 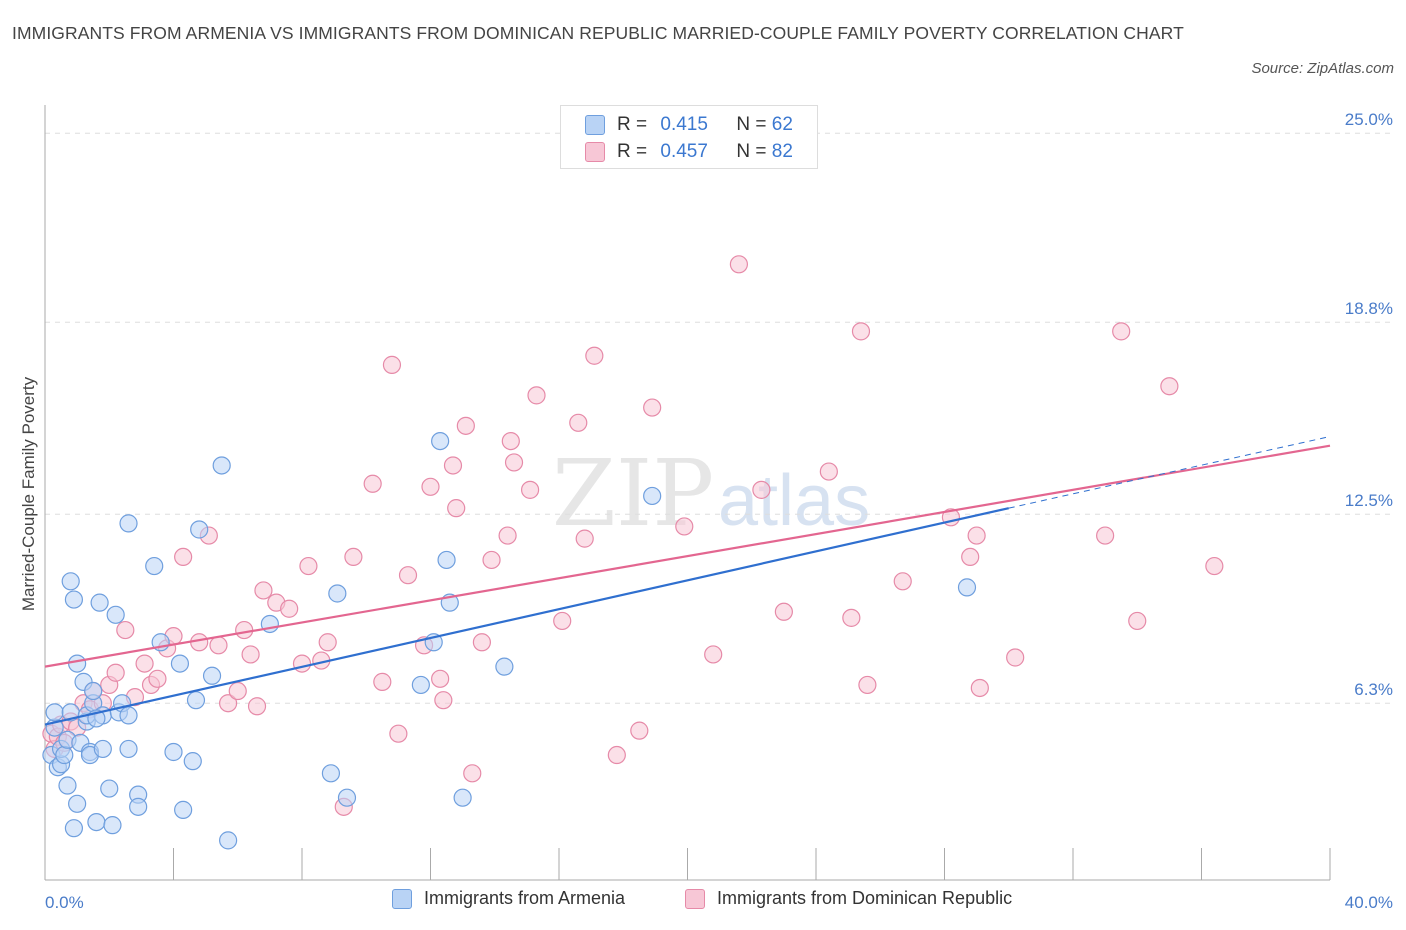 What do you see at coordinates (632, 151) in the screenshot?
I see `legend-r-label: R =` at bounding box center [632, 151].